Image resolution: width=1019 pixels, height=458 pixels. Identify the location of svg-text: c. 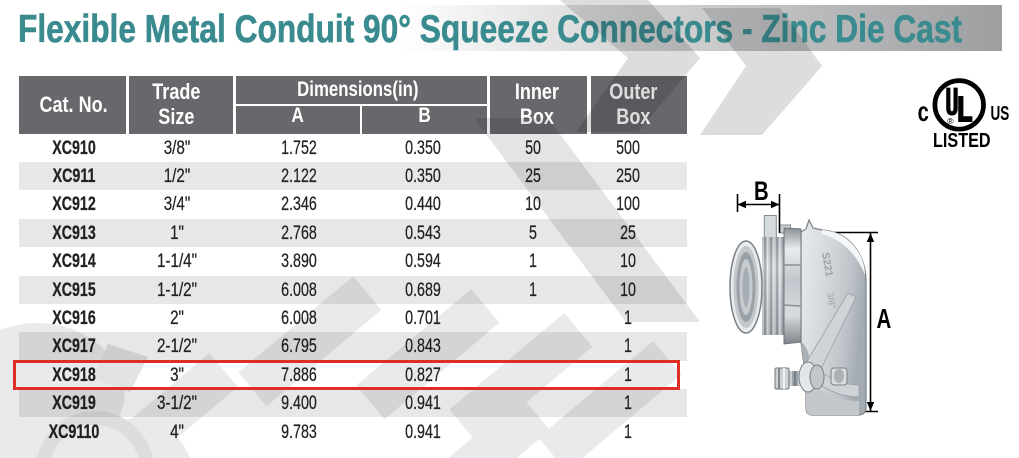
(923, 112).